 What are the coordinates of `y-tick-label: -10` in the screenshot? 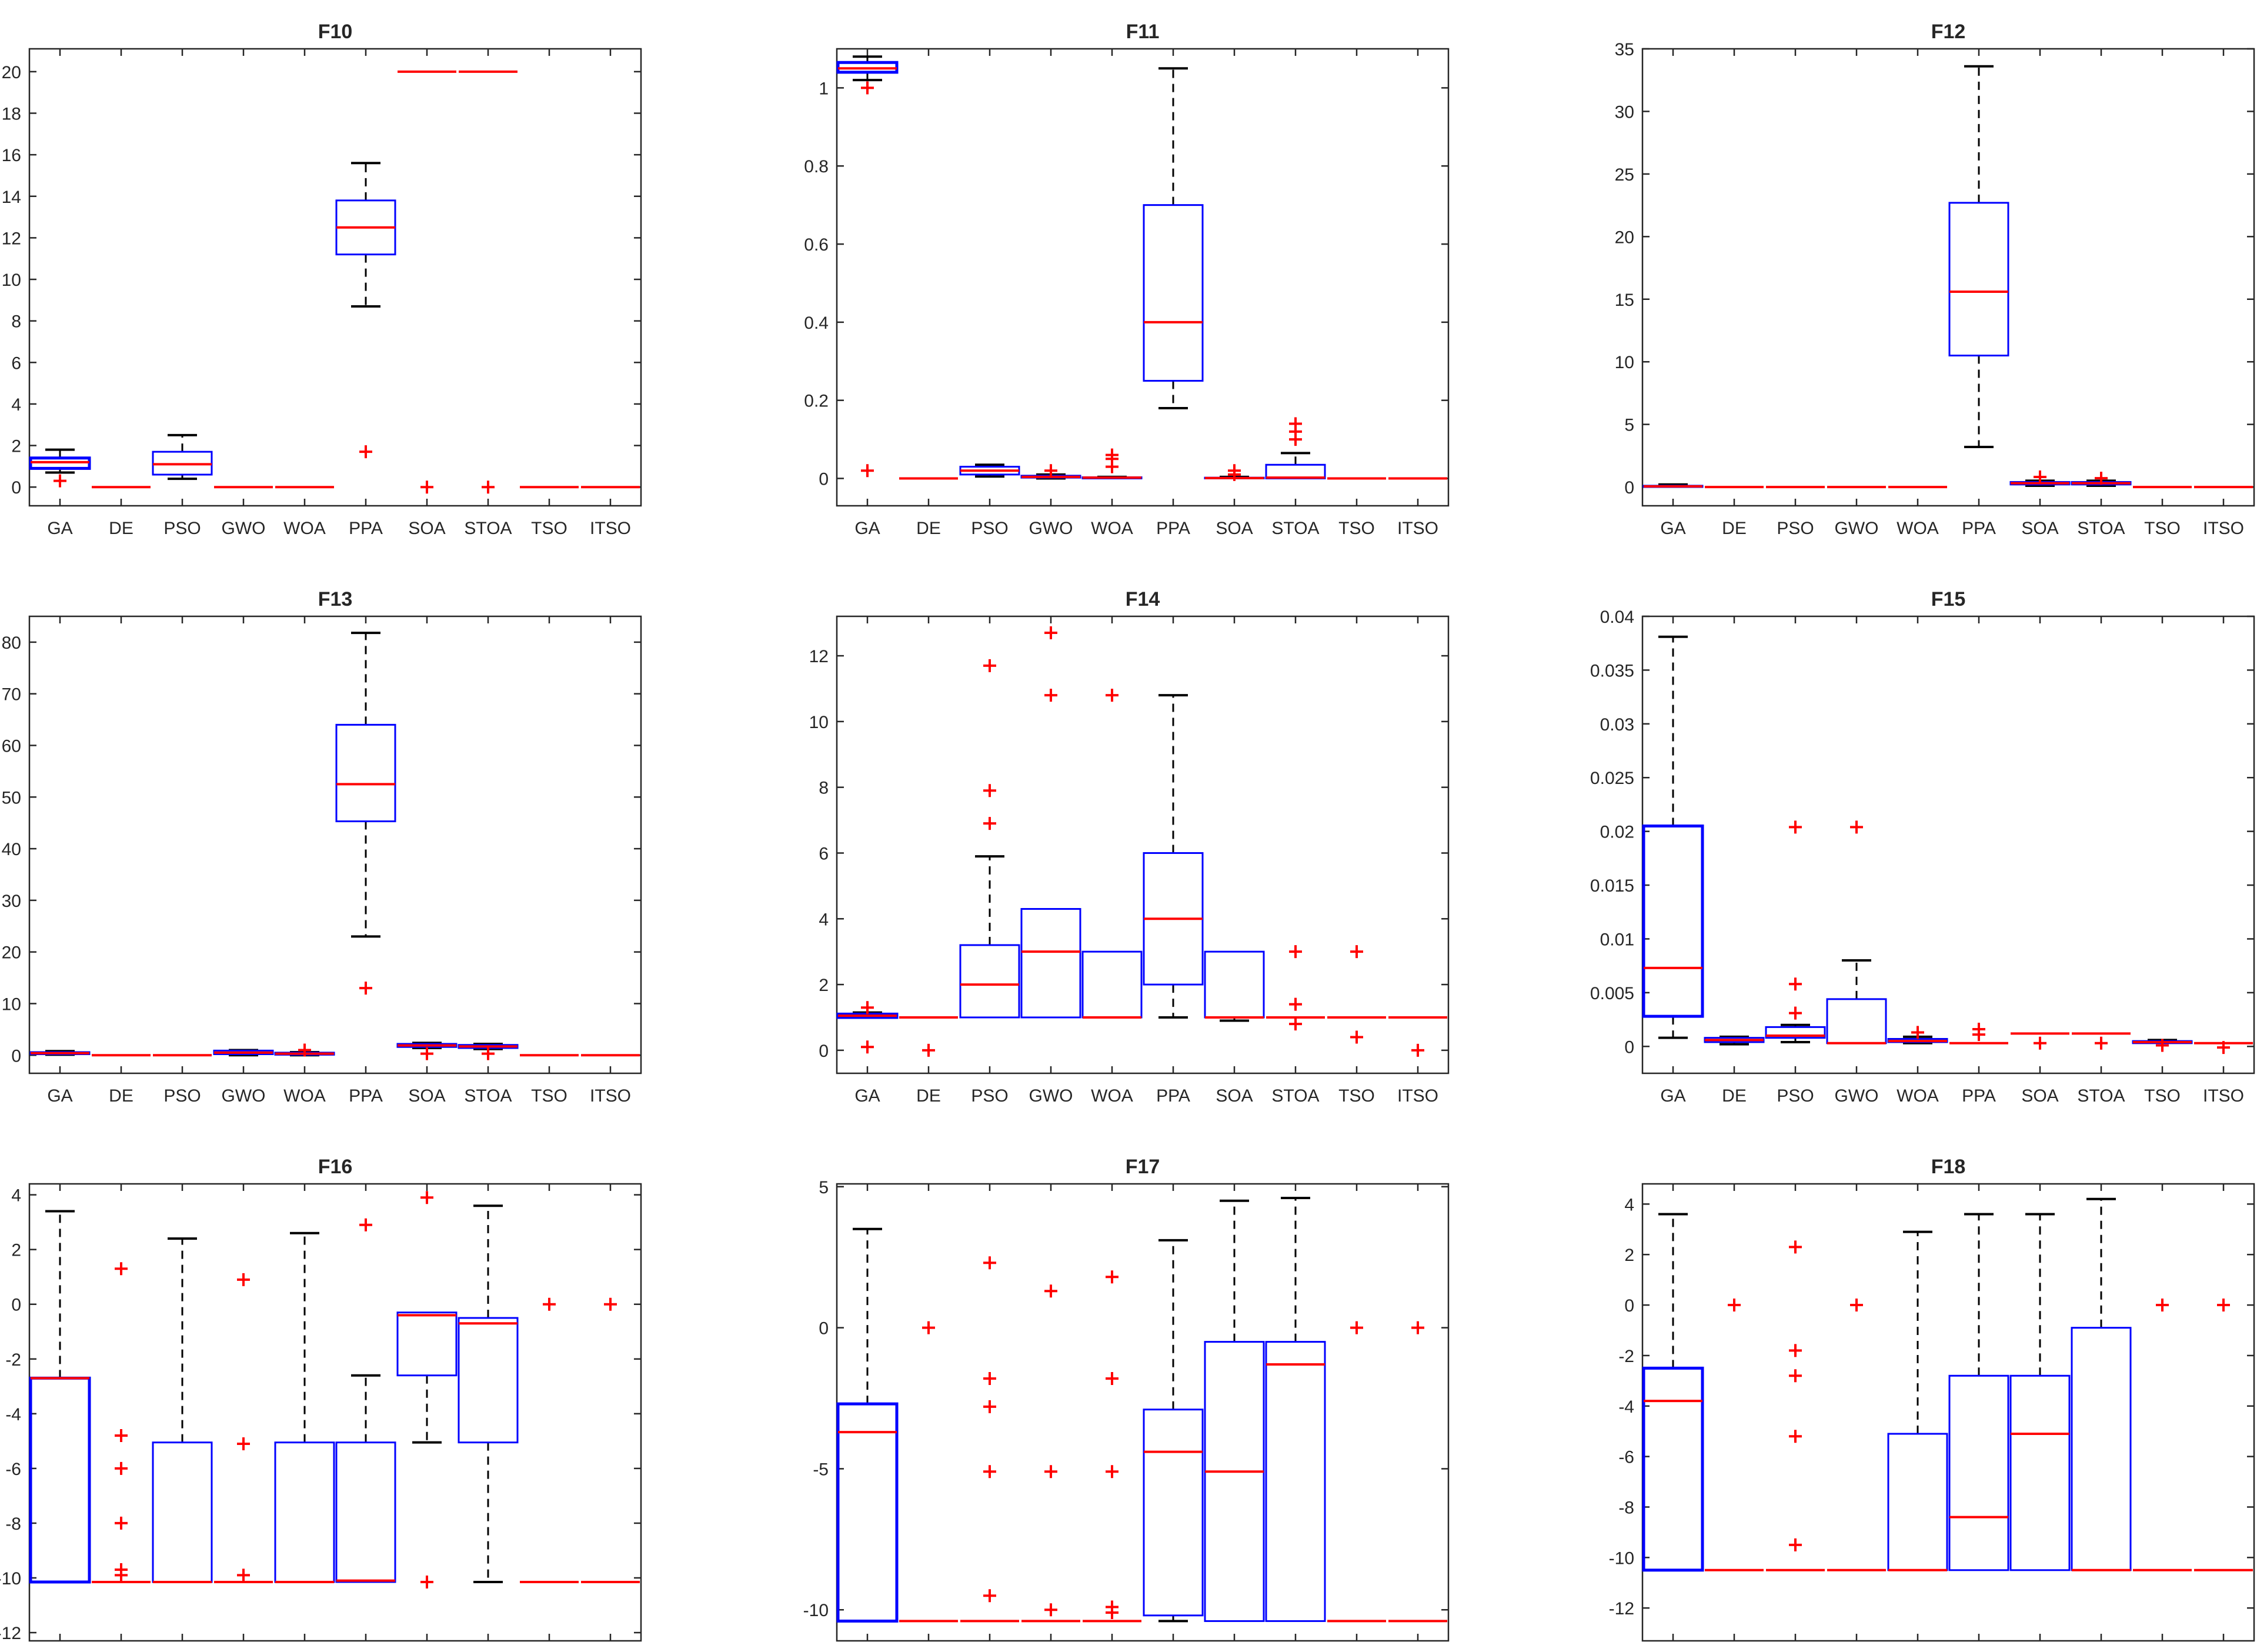 It's located at (10, 1578).